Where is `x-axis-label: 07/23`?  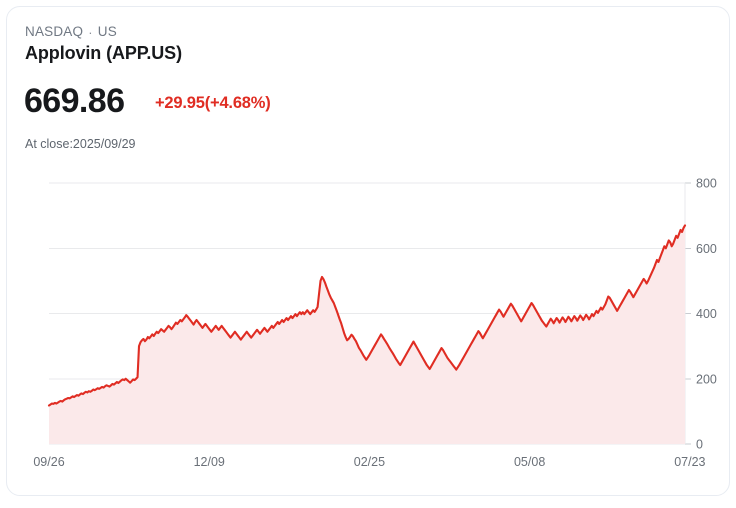 x-axis-label: 07/23 is located at coordinates (689, 462).